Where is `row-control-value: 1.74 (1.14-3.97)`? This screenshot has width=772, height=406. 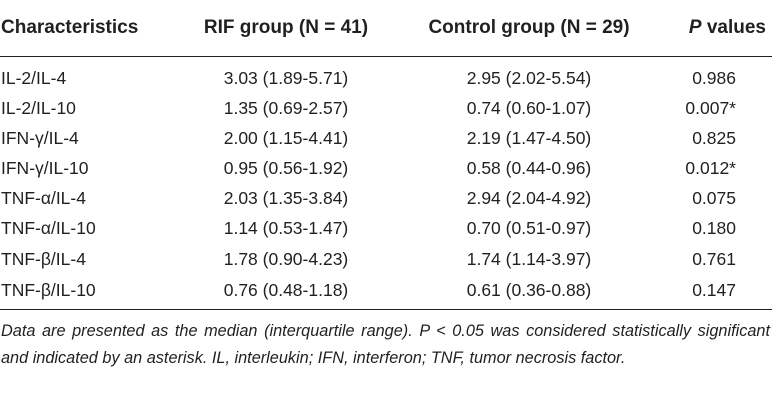 row-control-value: 1.74 (1.14-3.97) is located at coordinates (529, 258).